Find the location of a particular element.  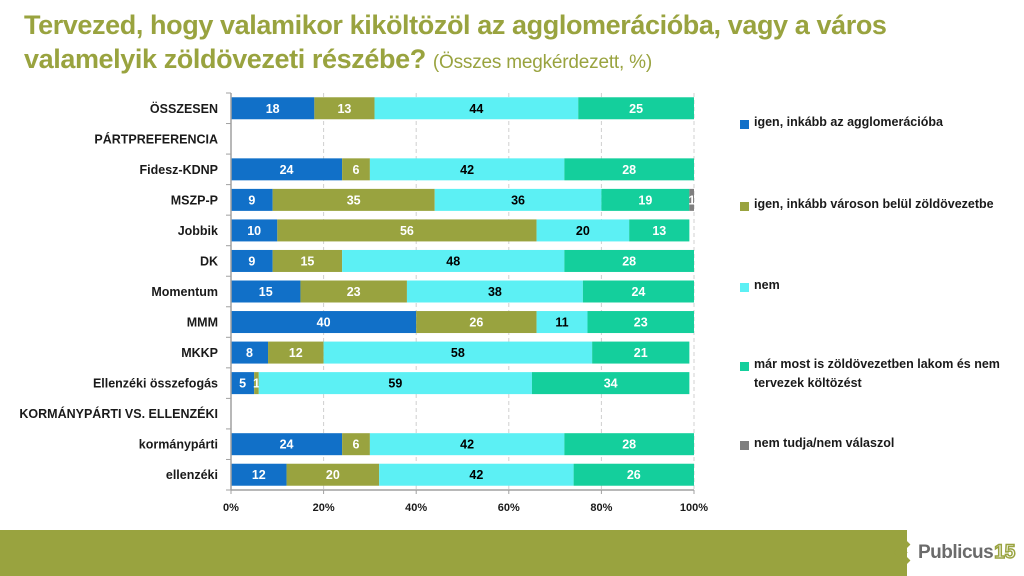

legend-label: nem is located at coordinates (767, 285).